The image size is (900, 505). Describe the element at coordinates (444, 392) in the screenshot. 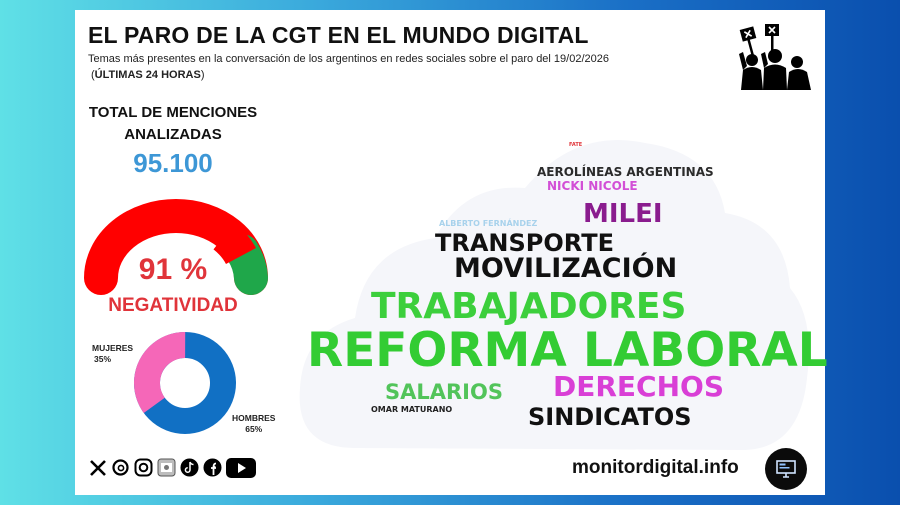

I see `word-salarios: SALARIOS` at that location.